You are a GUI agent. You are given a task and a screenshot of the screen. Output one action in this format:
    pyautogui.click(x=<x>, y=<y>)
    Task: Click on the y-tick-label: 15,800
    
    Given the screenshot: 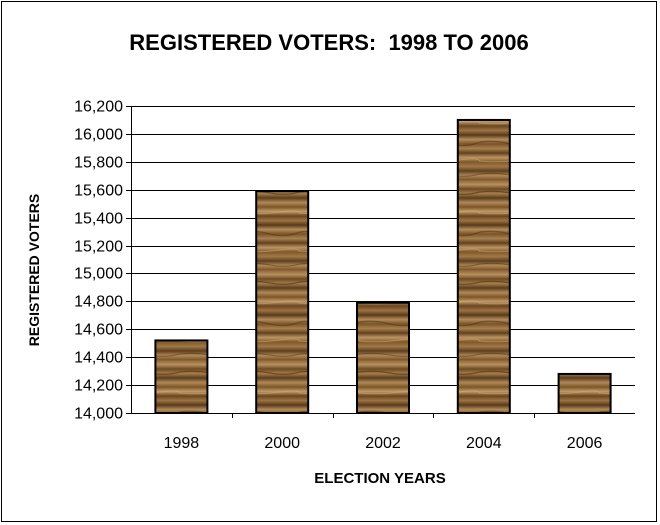 What is the action you would take?
    pyautogui.click(x=98, y=163)
    